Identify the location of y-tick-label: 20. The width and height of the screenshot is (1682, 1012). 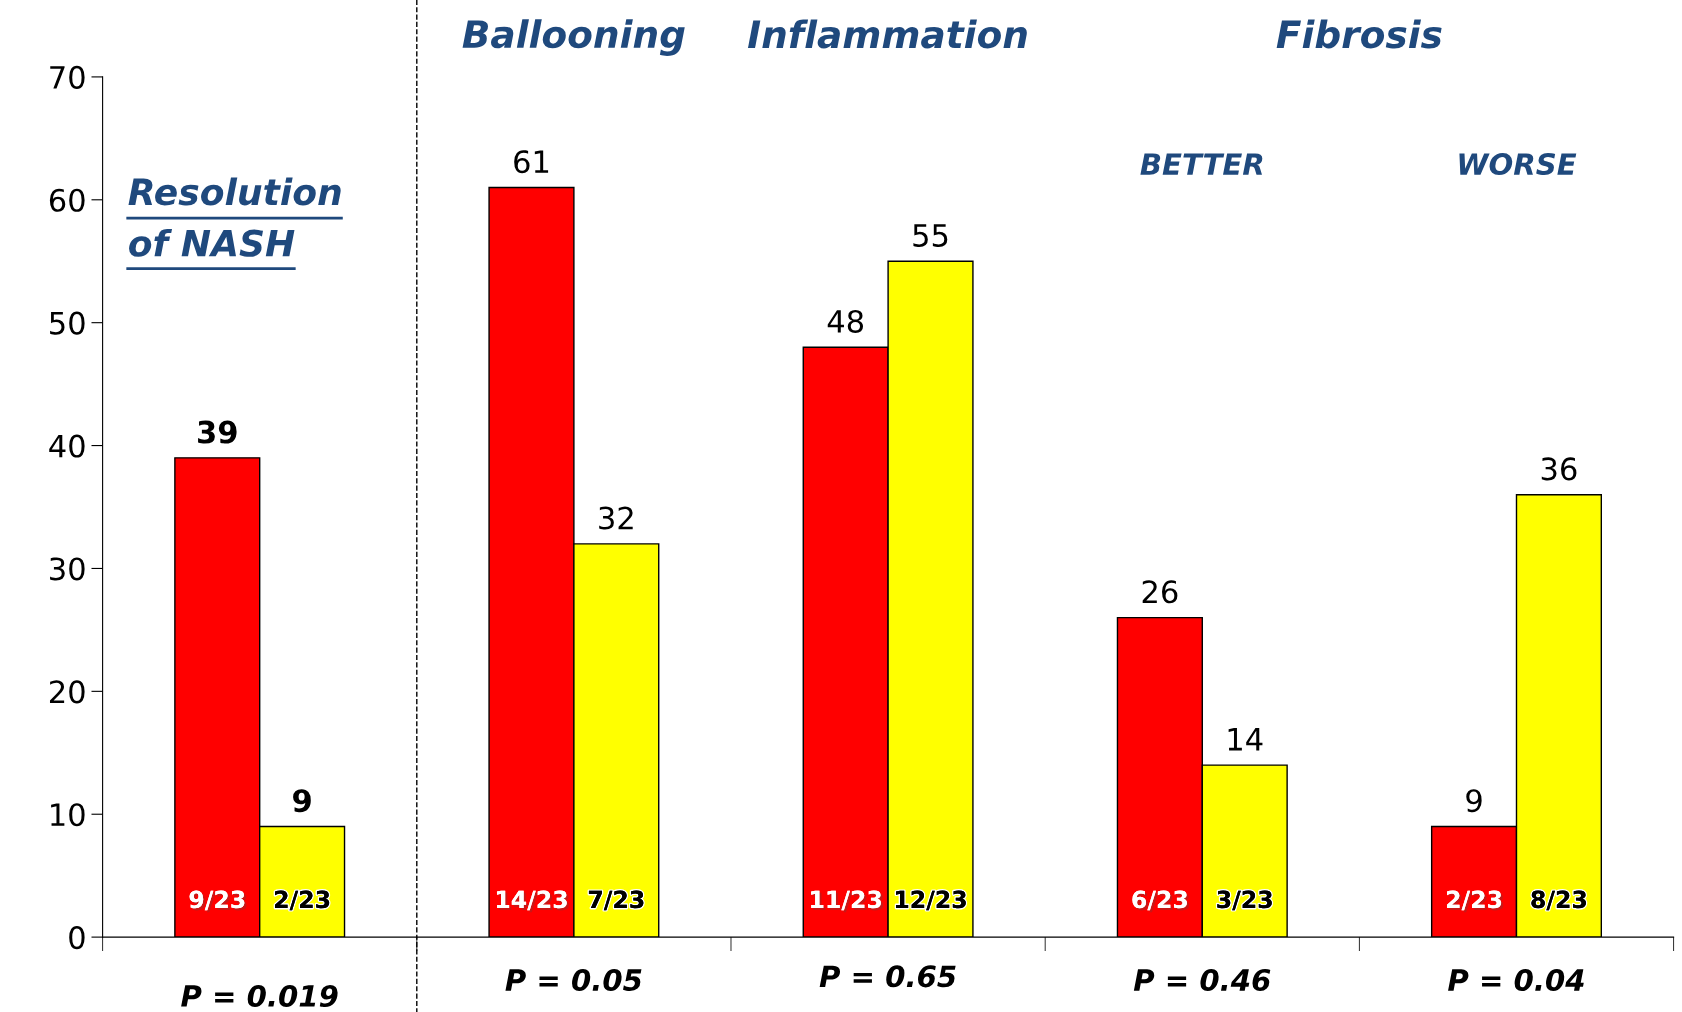
(67, 692).